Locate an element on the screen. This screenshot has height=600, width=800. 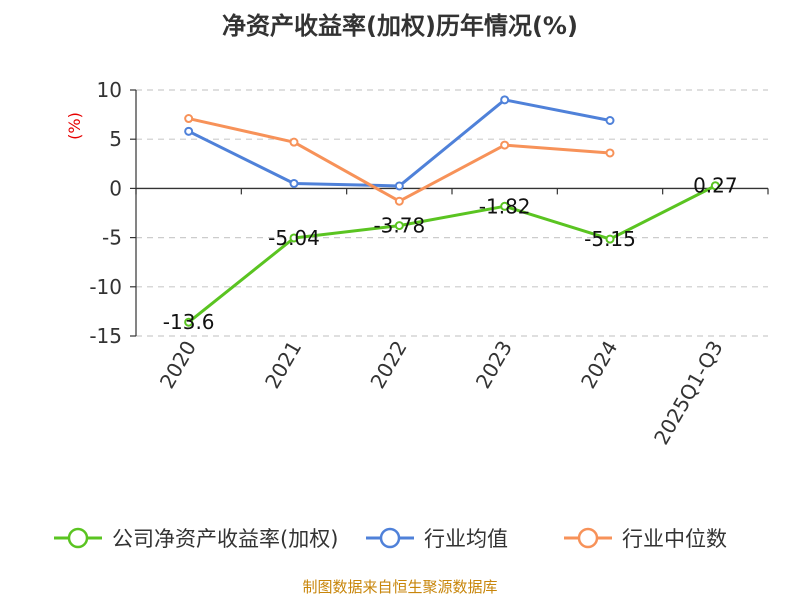
data-label: -1.82 is located at coordinates (505, 206).